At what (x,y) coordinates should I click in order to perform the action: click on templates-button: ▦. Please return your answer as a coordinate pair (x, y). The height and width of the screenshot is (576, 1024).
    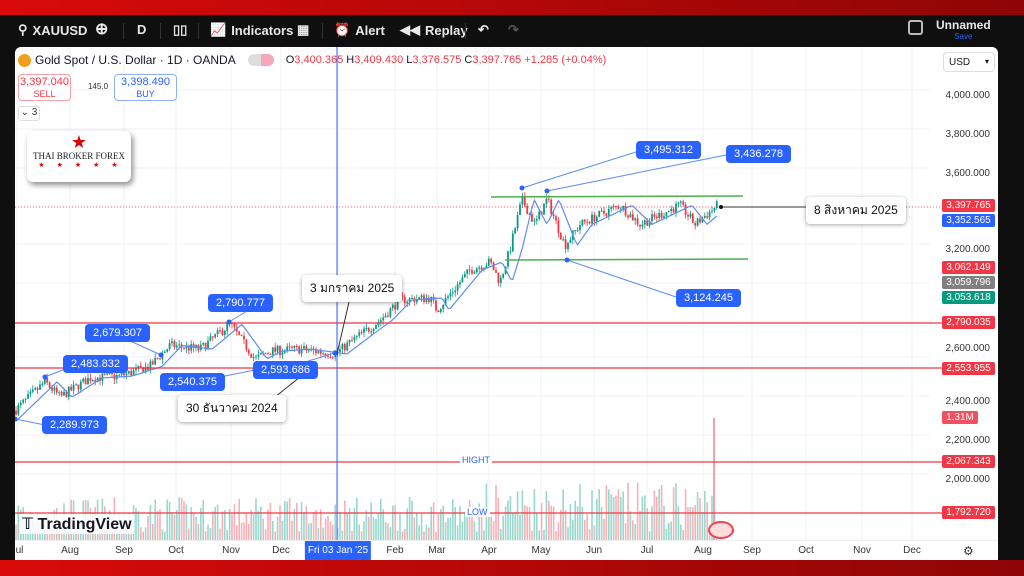
    Looking at the image, I should click on (303, 30).